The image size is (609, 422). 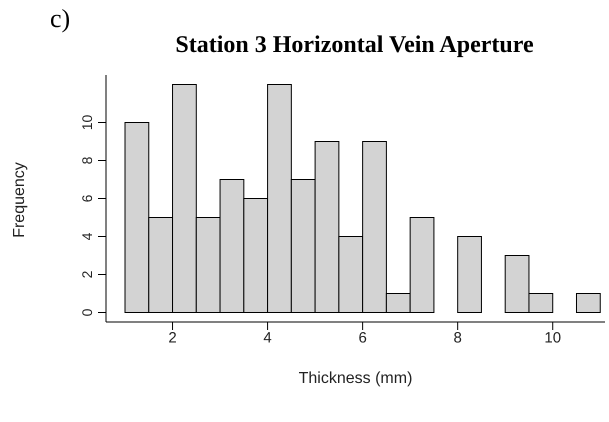 I want to click on x-tick-label: 2, so click(x=172, y=338).